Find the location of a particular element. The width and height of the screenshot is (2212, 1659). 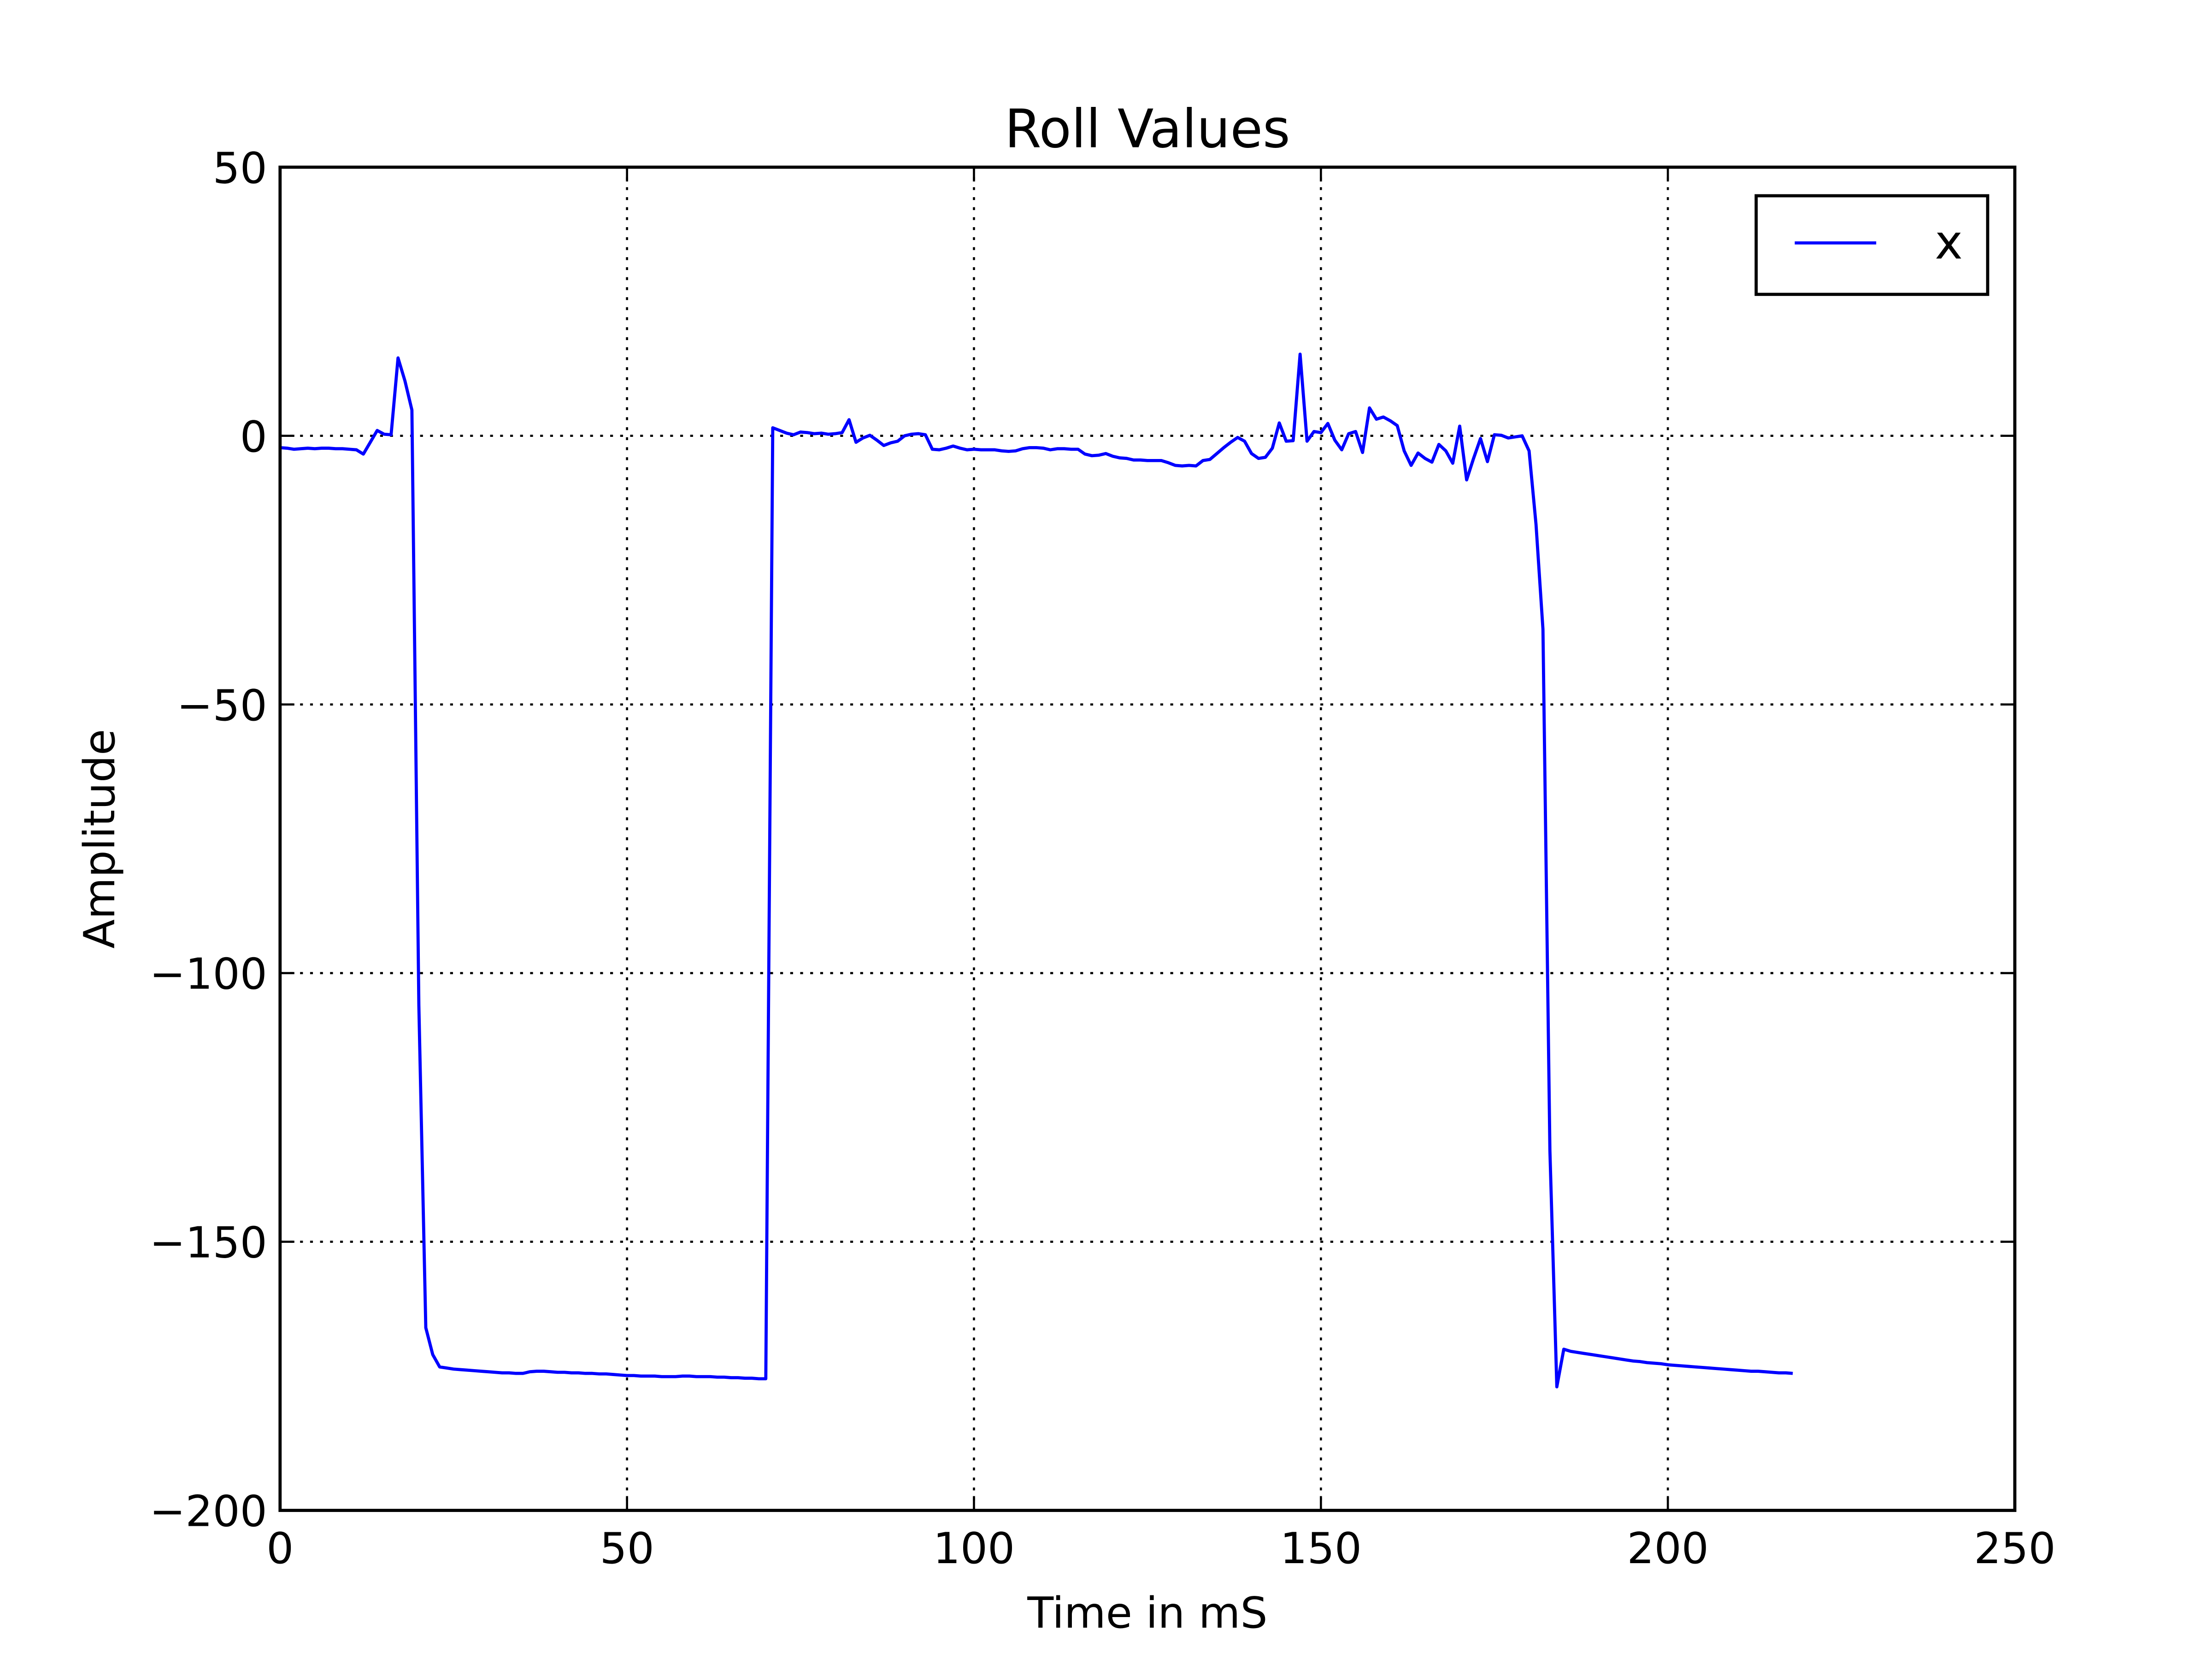

y-tick-label: 0 is located at coordinates (253, 437).